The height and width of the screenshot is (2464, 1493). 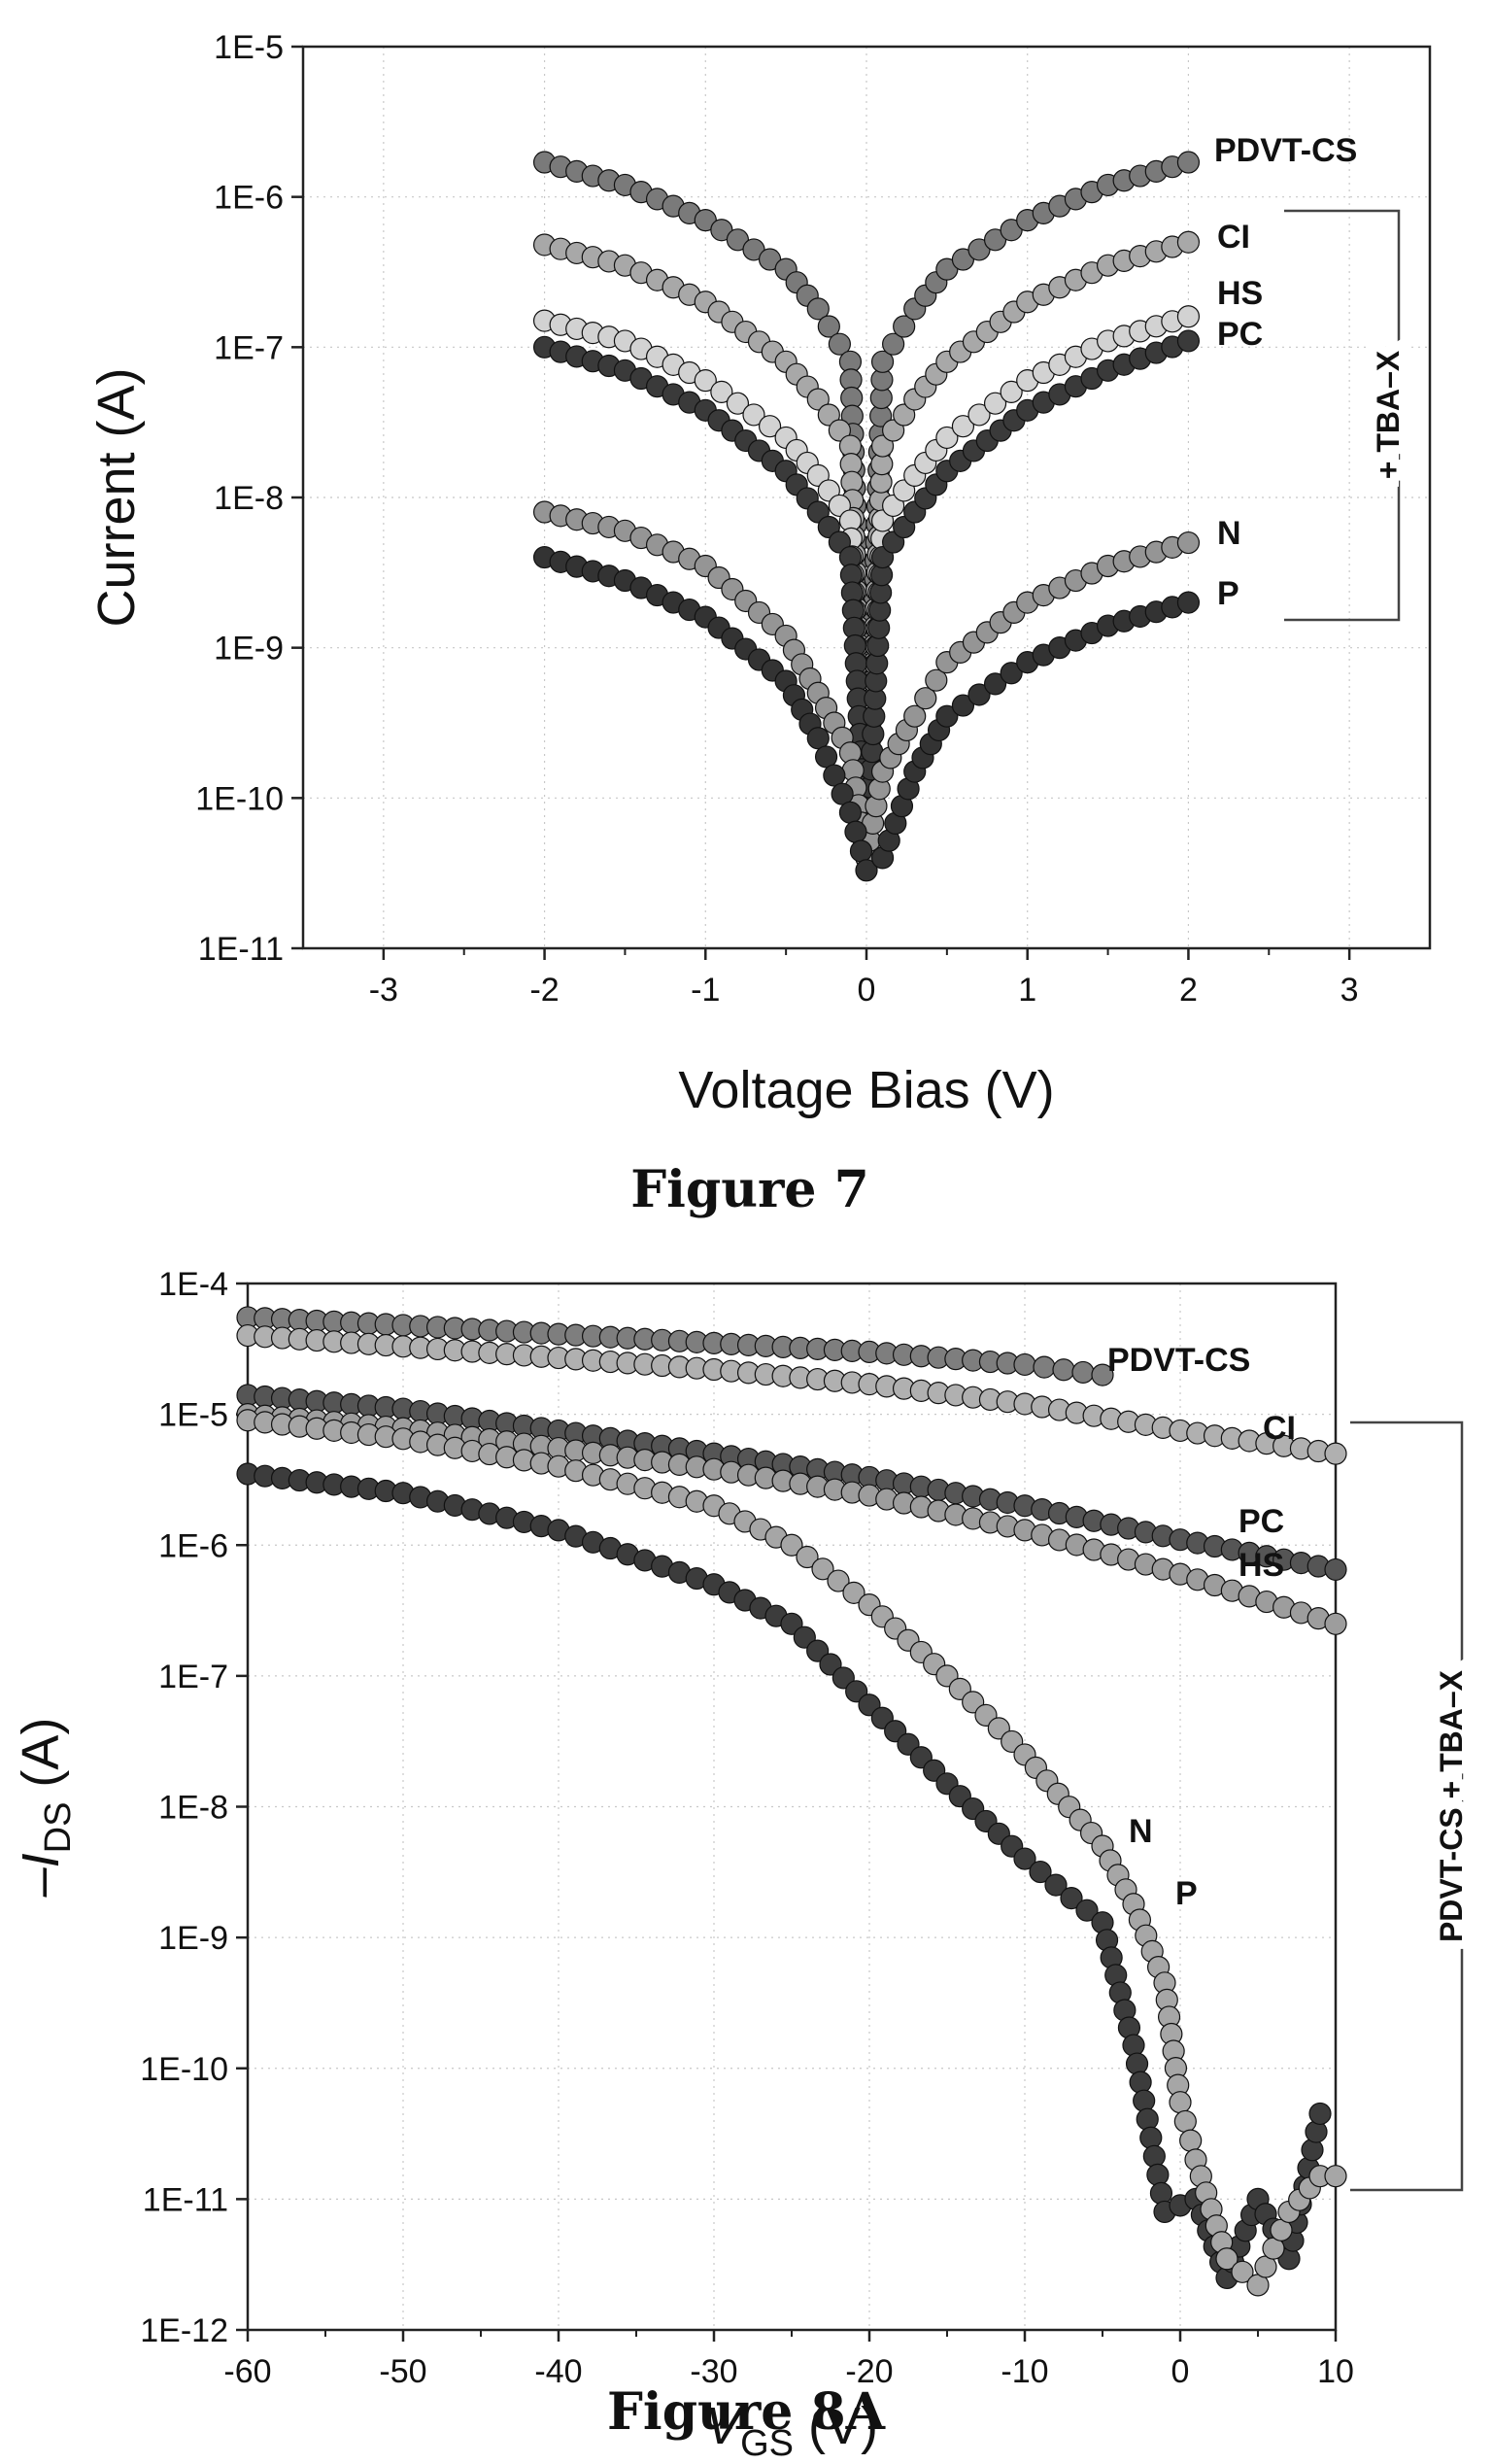 What do you see at coordinates (116, 497) in the screenshot?
I see `y-axis-label: Current (A)` at bounding box center [116, 497].